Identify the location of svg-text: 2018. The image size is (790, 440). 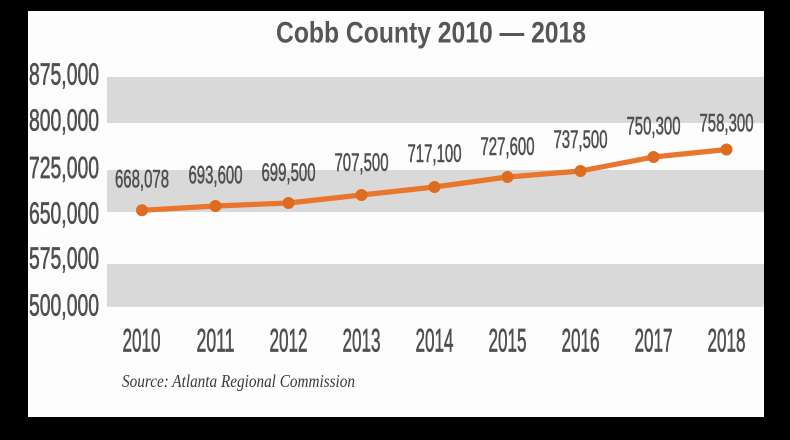
(727, 341).